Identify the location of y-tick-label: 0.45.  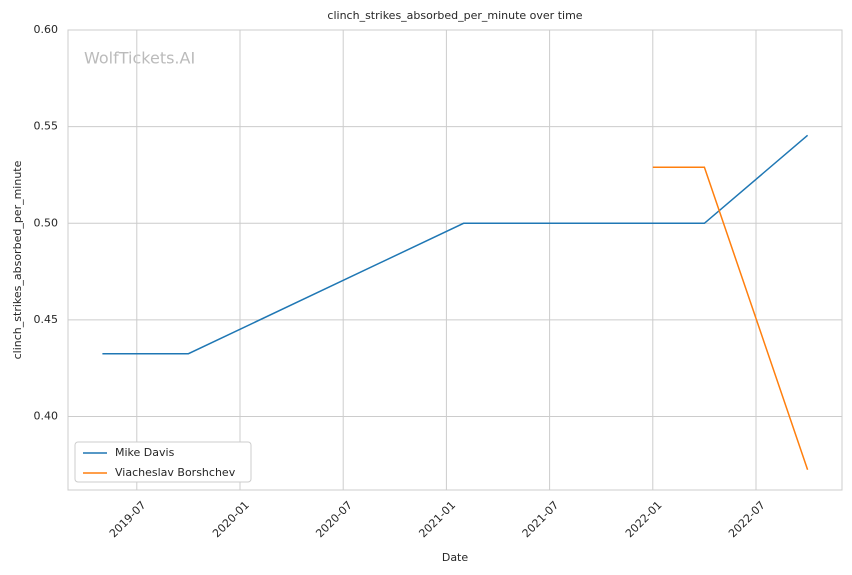
(46, 319).